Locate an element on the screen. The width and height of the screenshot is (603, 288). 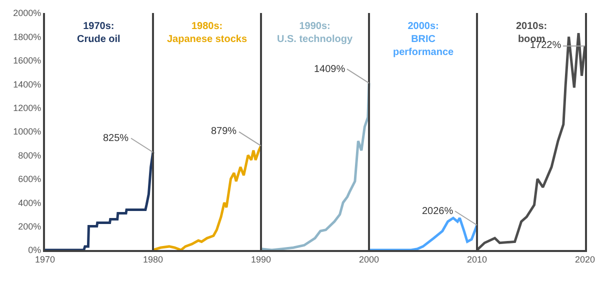
y-tick-label: 1600% is located at coordinates (27, 61).